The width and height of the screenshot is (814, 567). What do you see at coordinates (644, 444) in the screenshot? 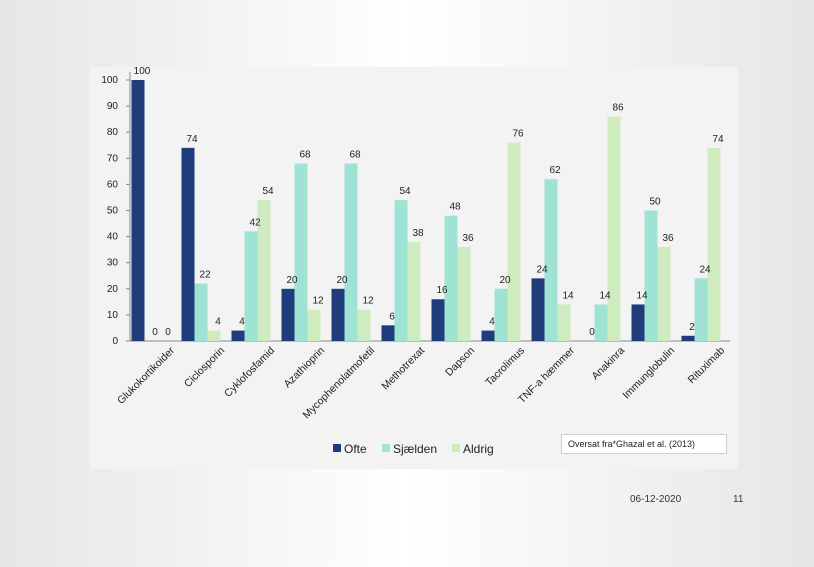
I see `source-note: Oversat fra*Ghazal et al. (2013)` at bounding box center [644, 444].